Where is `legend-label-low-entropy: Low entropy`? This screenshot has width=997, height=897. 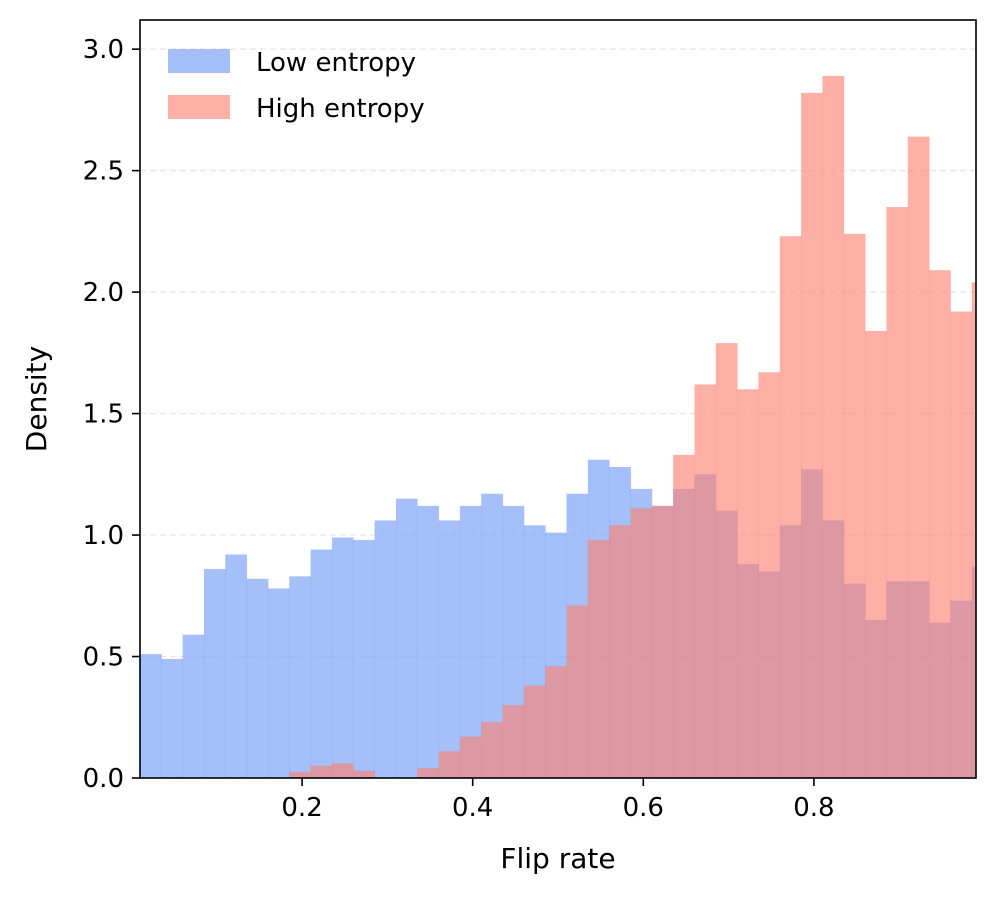 legend-label-low-entropy: Low entropy is located at coordinates (336, 63).